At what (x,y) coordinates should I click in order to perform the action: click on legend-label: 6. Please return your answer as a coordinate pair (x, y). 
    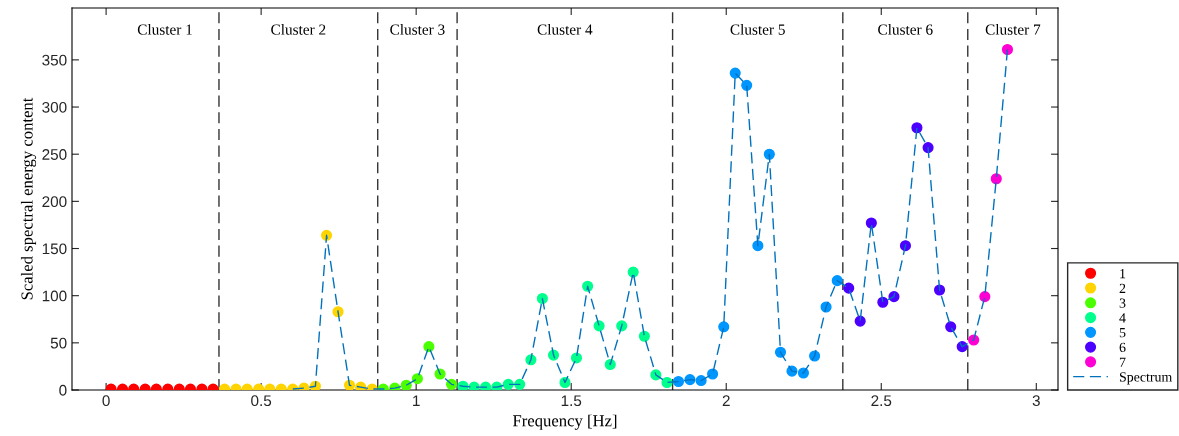
    Looking at the image, I should click on (1122, 347).